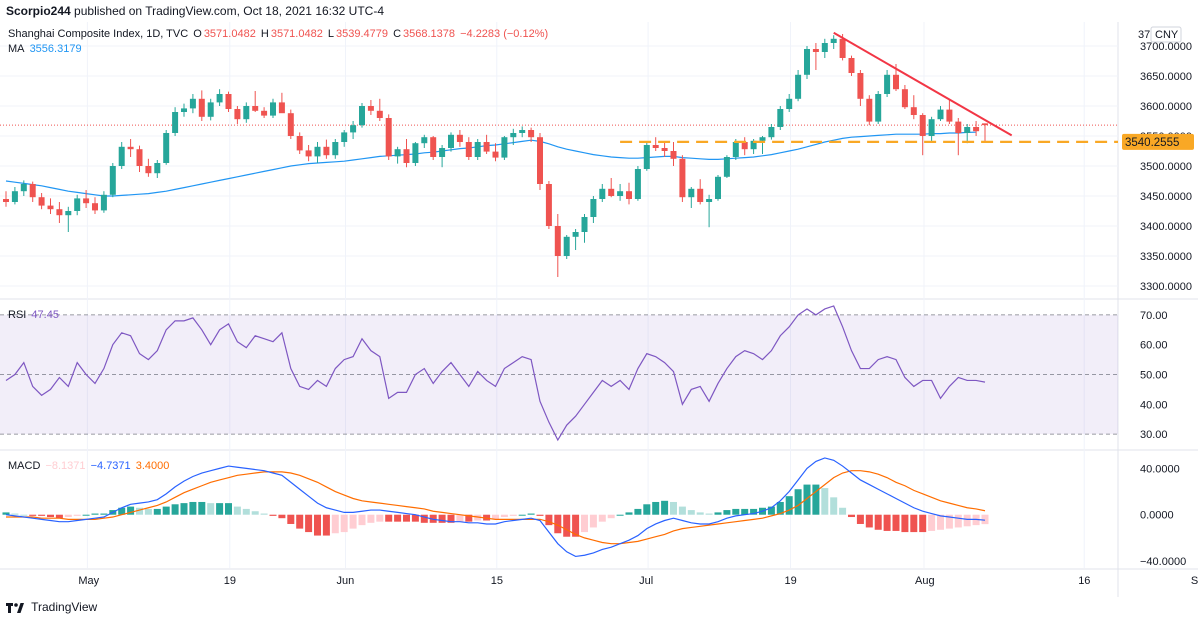 The height and width of the screenshot is (617, 1198). Describe the element at coordinates (24, 466) in the screenshot. I see `macd-label: MACD` at that location.